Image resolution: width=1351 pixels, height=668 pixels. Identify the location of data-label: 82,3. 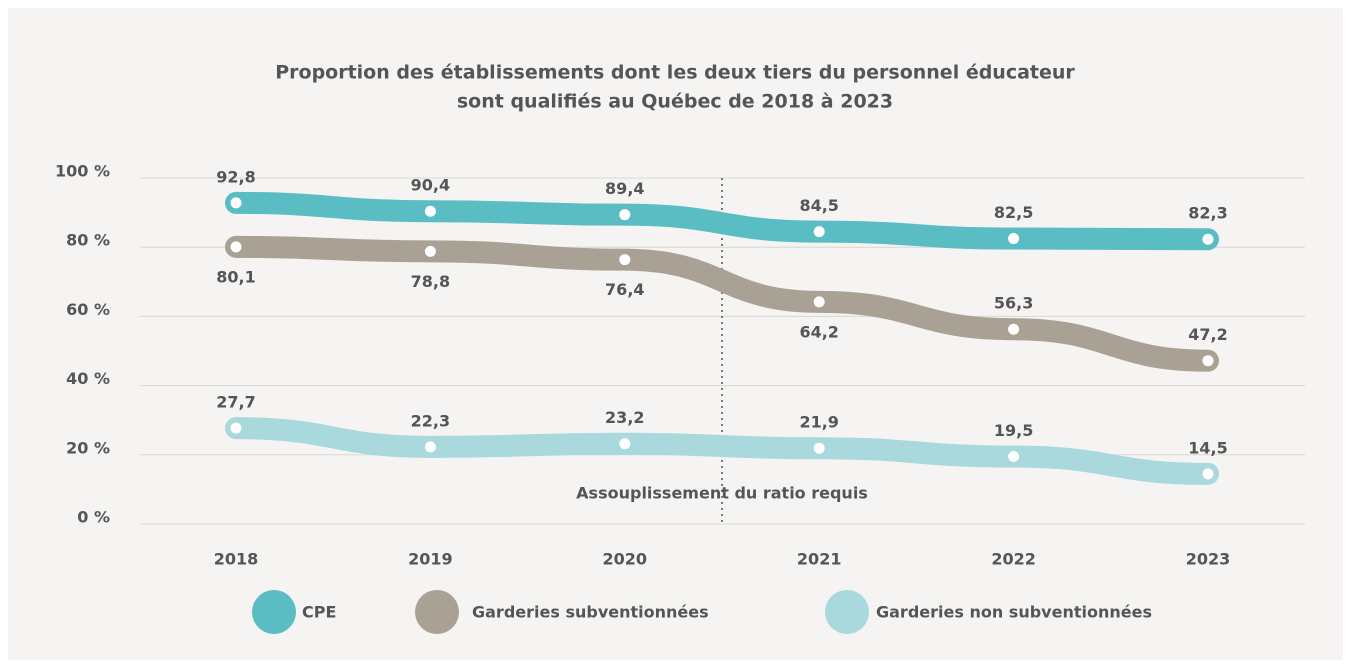
(1207, 213).